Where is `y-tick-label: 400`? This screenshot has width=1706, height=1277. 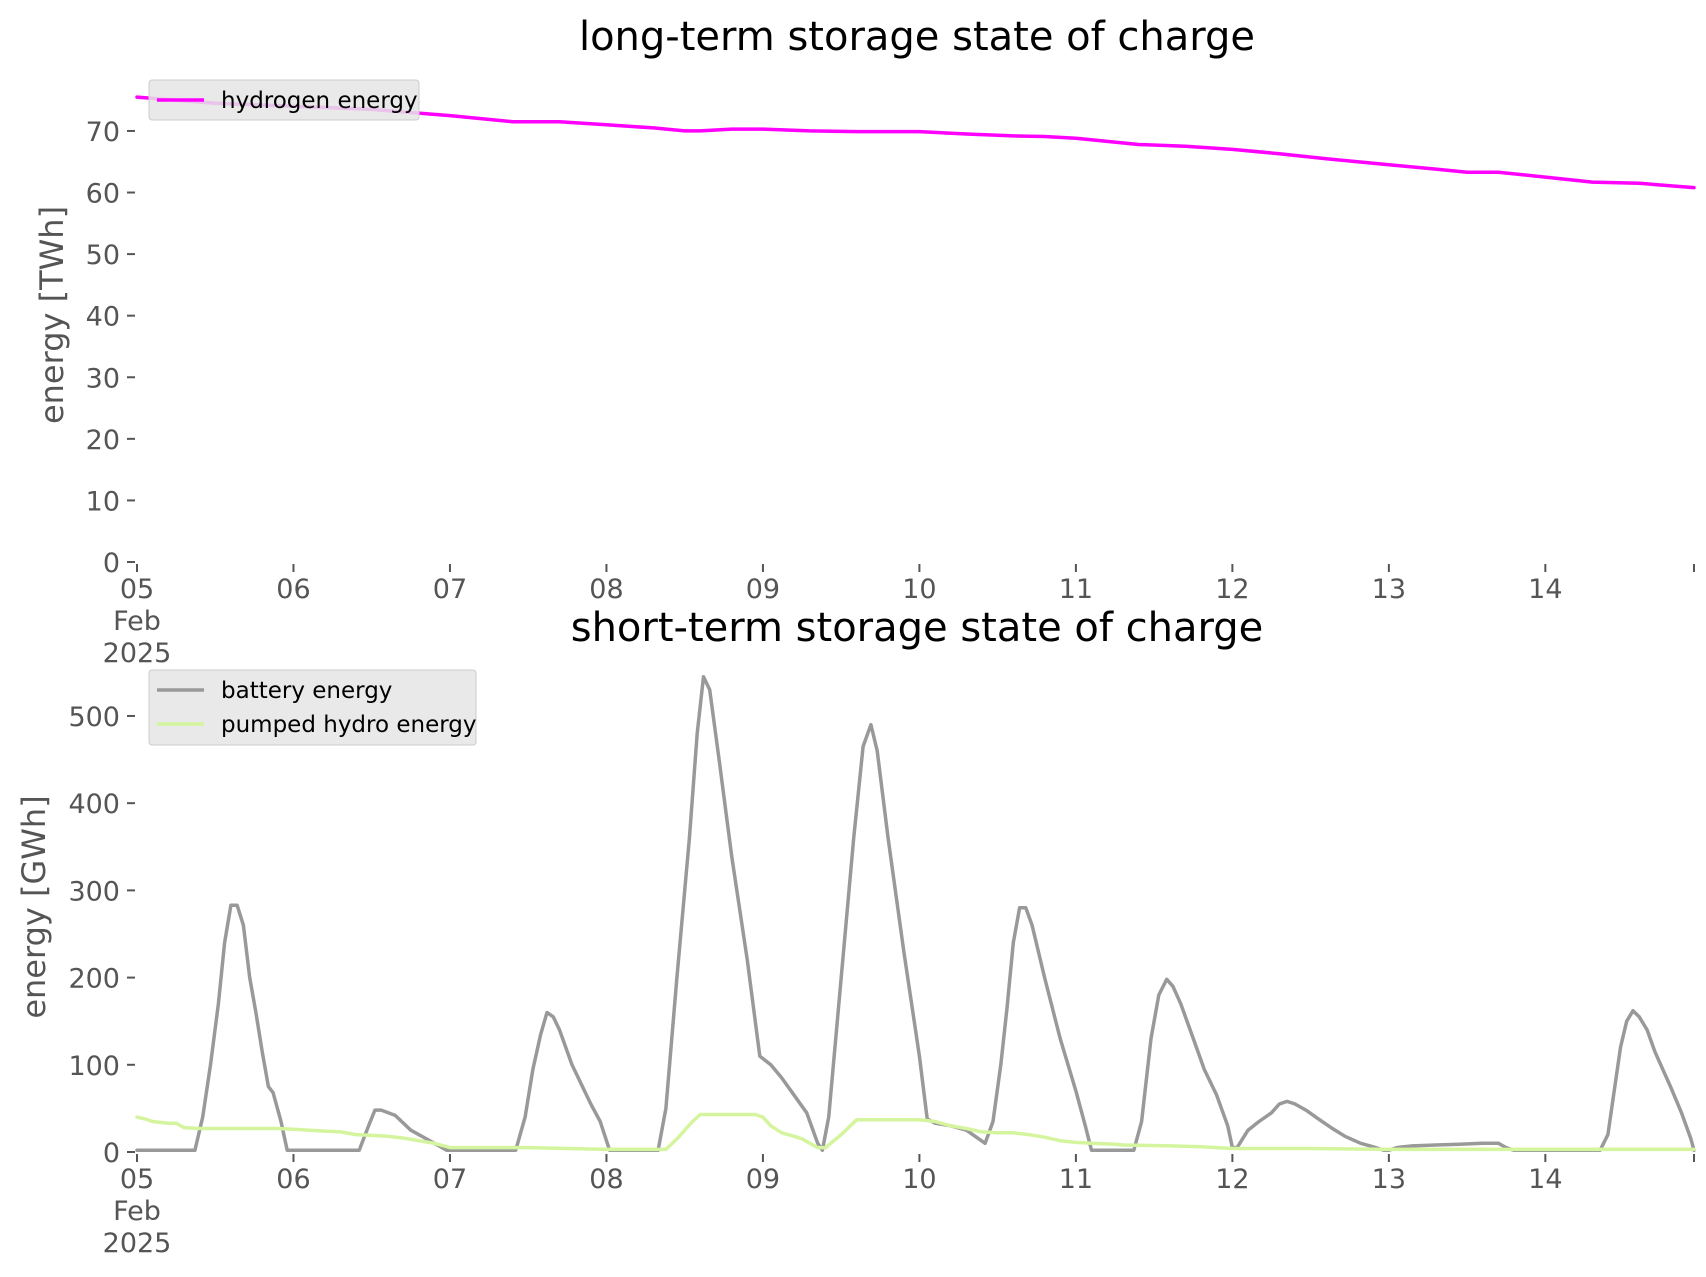
y-tick-label: 400 is located at coordinates (94, 804).